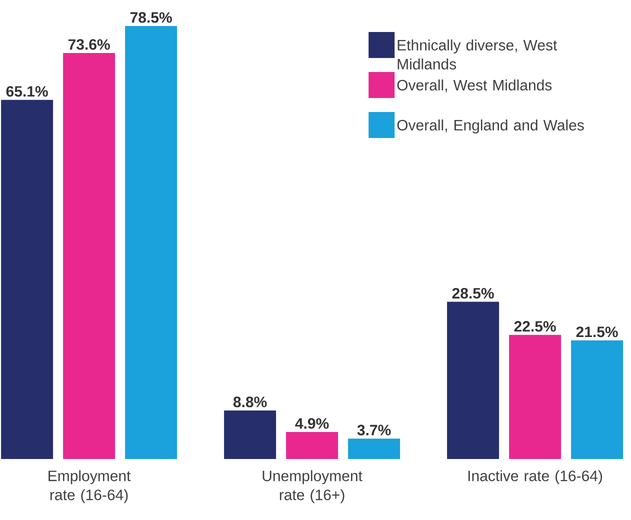 This screenshot has width=631, height=520. Describe the element at coordinates (535, 326) in the screenshot. I see `data-label: 22.5%` at that location.